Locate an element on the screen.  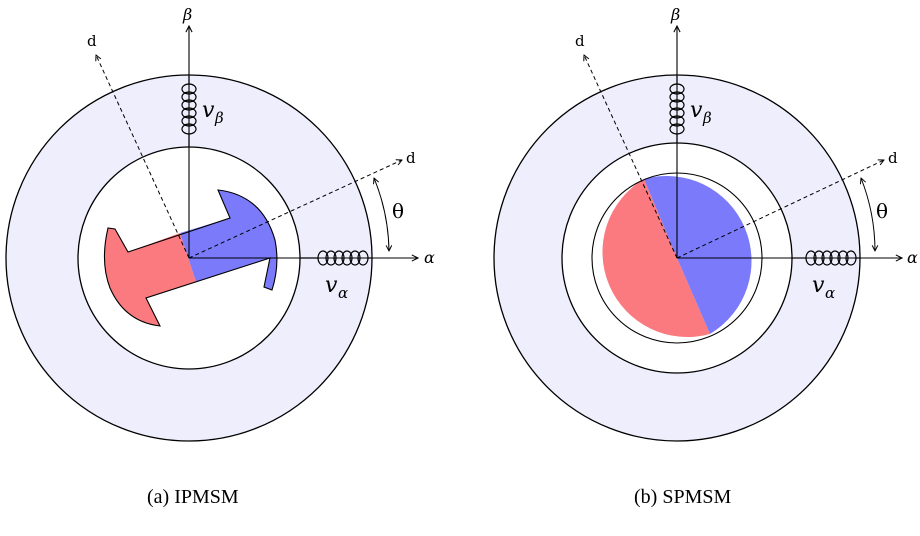
d-axis is located at coordinates (780, 209).